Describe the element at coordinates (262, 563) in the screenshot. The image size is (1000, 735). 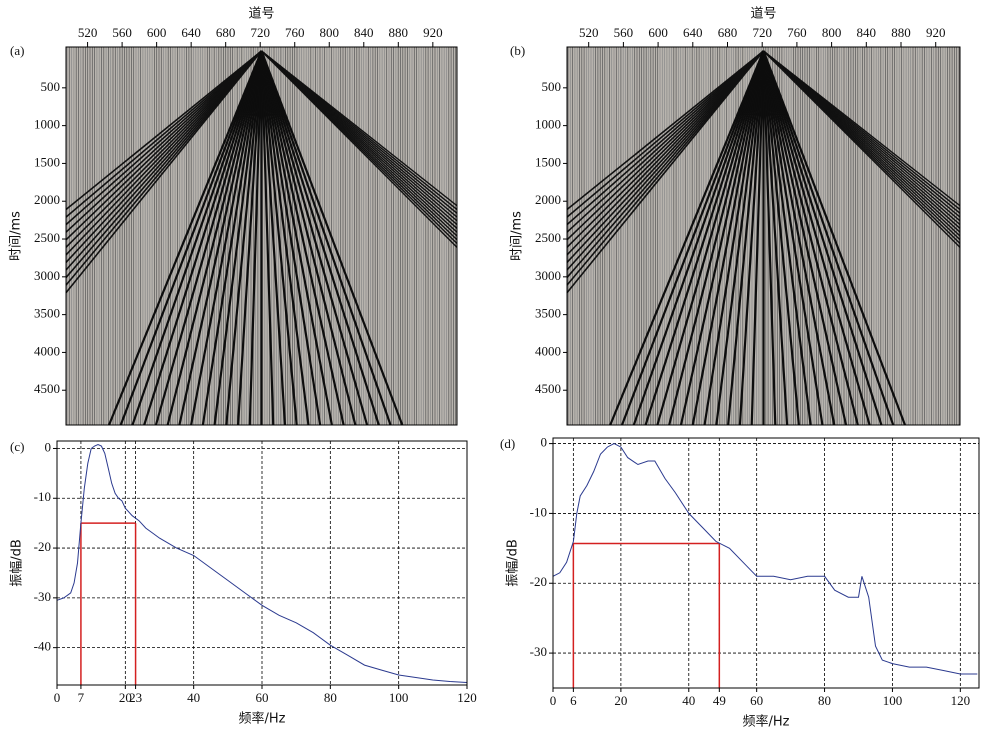
I see `spectrum-line` at that location.